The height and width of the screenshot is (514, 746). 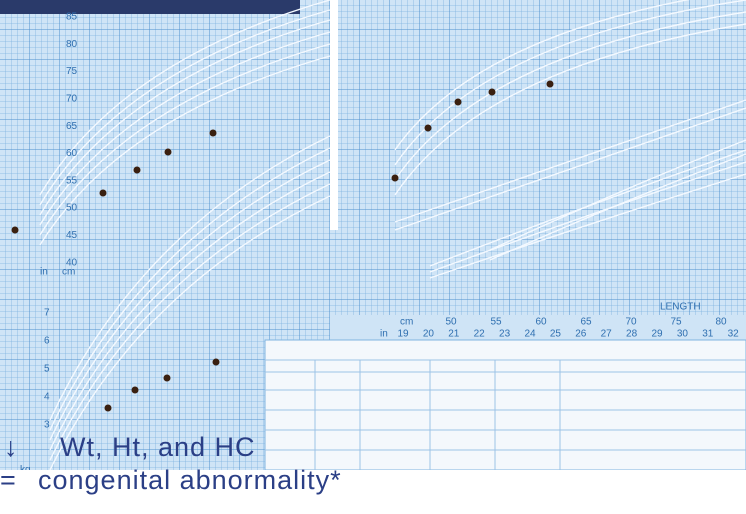 What do you see at coordinates (657, 334) in the screenshot?
I see `x-tick-in: 29` at bounding box center [657, 334].